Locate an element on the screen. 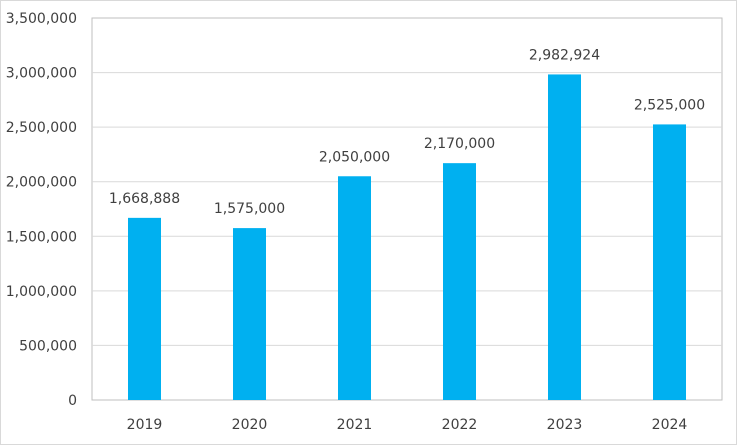  data-label-2023: 2,982,924 is located at coordinates (564, 55).